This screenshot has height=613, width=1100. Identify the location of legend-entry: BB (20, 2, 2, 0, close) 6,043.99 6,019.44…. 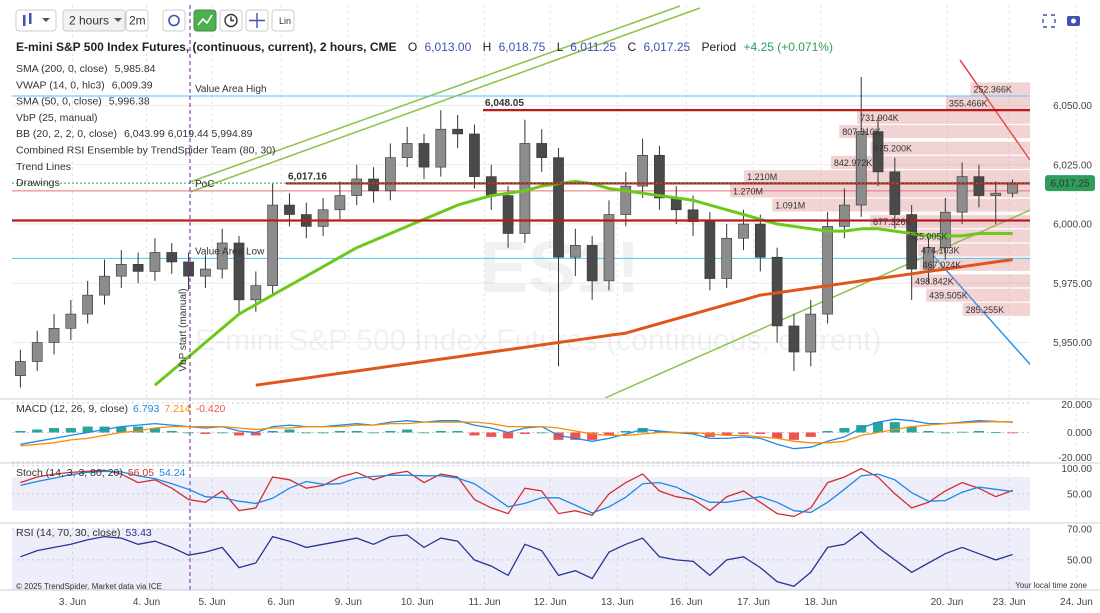
(134, 134).